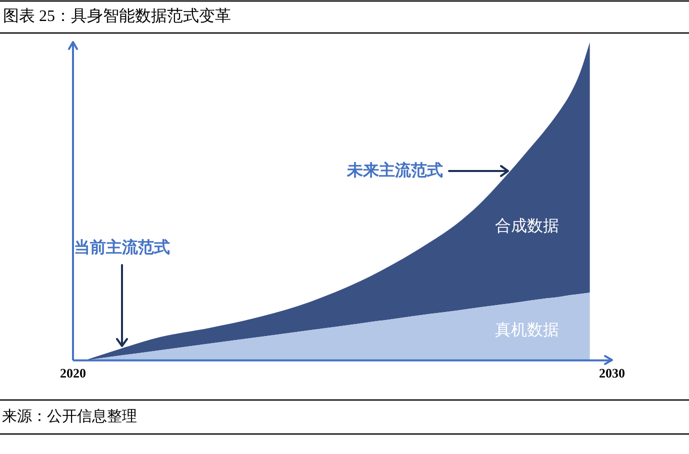  What do you see at coordinates (526, 225) in the screenshot?
I see `series-label: 合成数据` at bounding box center [526, 225].